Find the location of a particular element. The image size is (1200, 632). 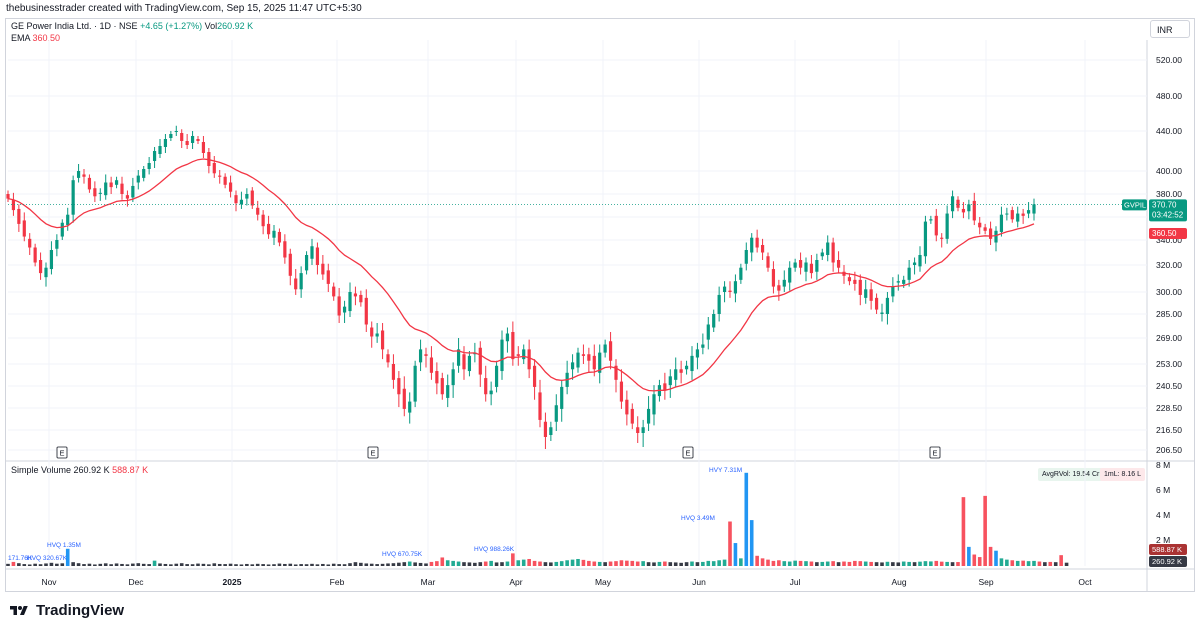

tradingview-logo: TradingView is located at coordinates (66, 610).